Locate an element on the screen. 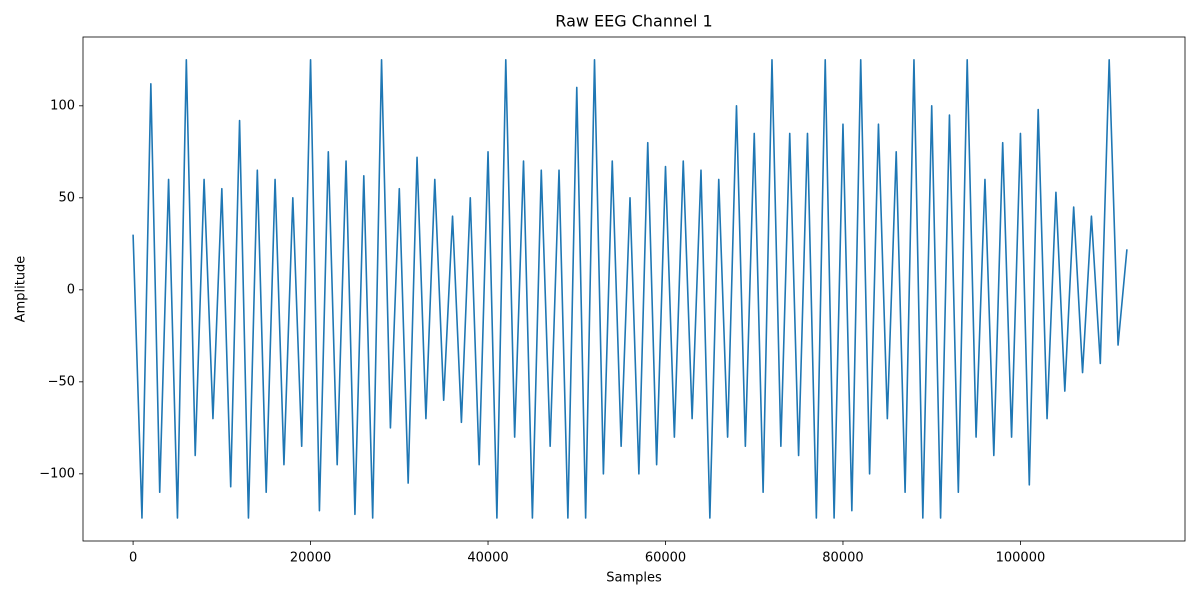 The height and width of the screenshot is (600, 1200). y-tick-label: 100 is located at coordinates (62, 105).